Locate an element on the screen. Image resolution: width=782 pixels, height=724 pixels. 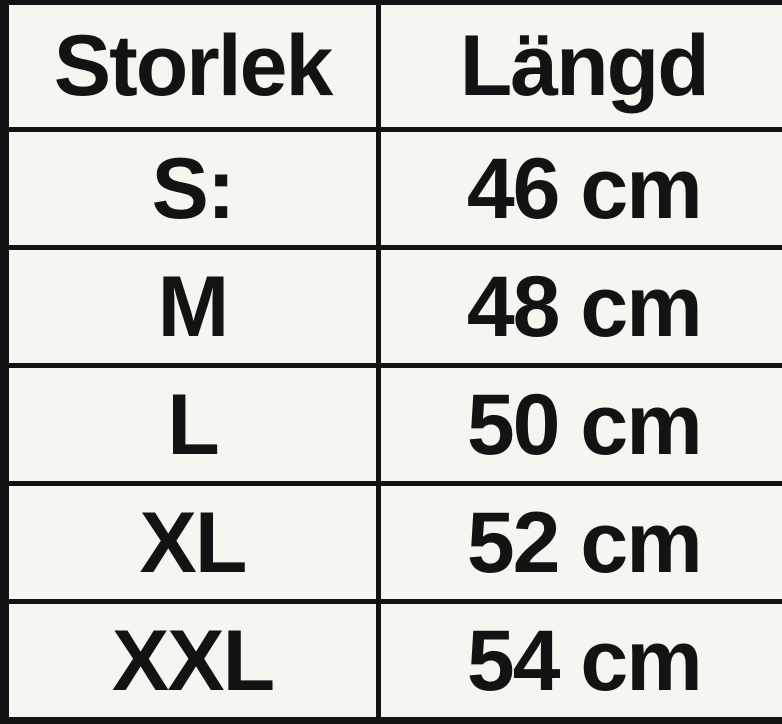
length-cell: 46 cm is located at coordinates (580, 189).